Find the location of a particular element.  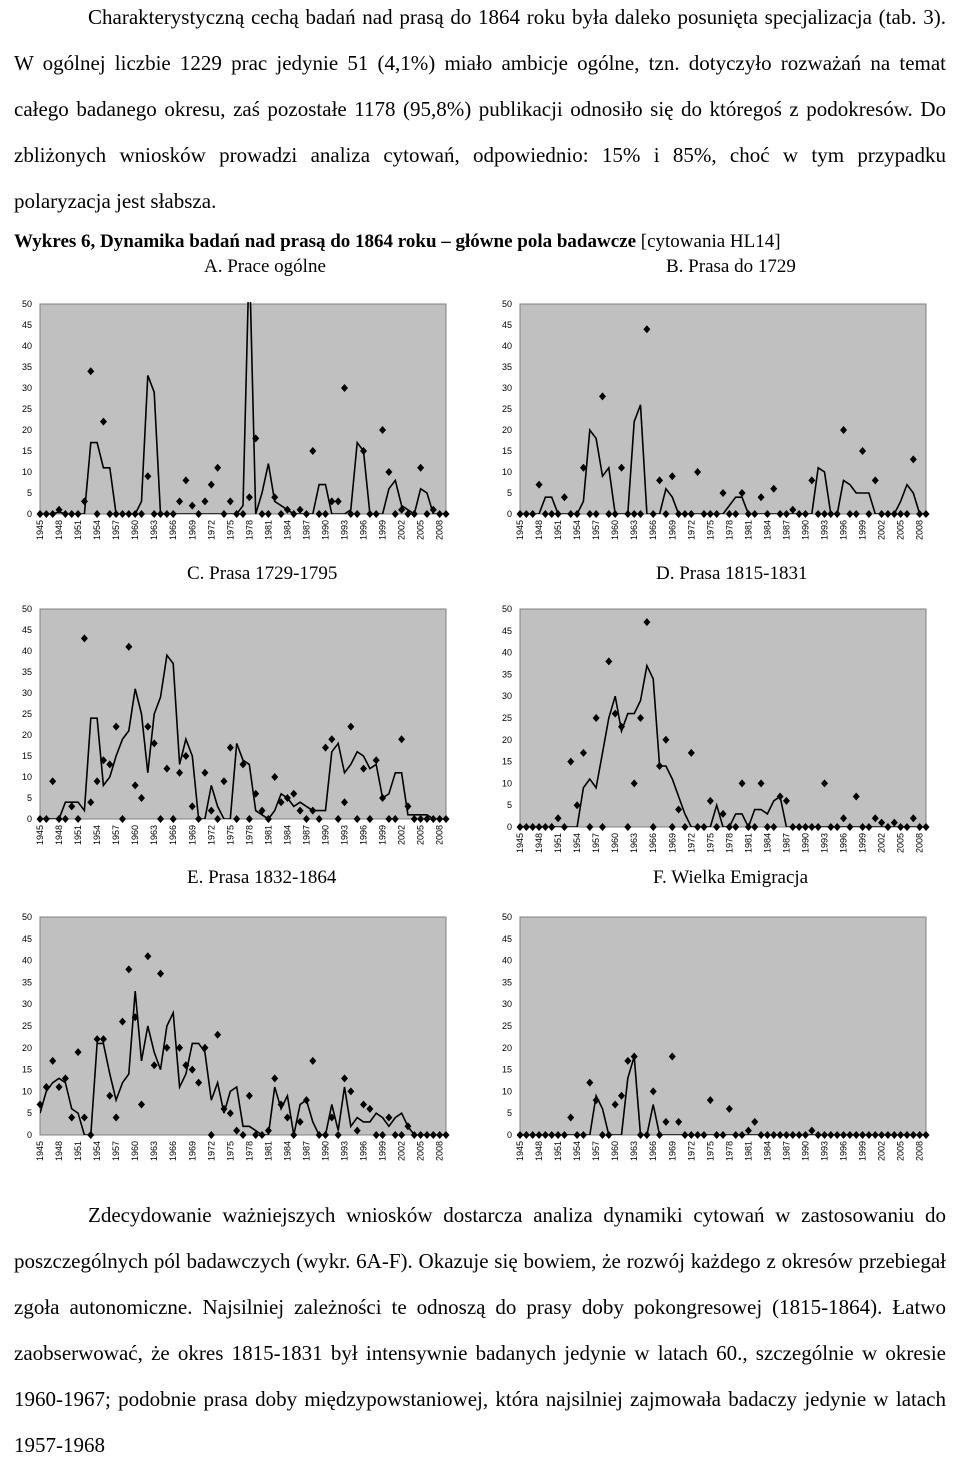

x-tick-label: 1990 is located at coordinates (325, 1151).